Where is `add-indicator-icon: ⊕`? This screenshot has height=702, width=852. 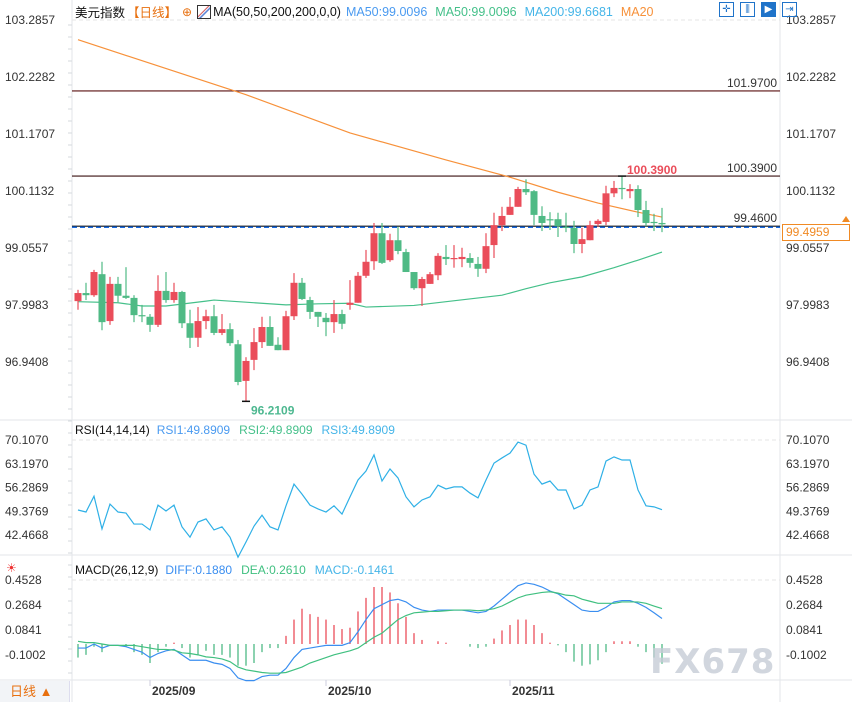
add-indicator-icon: ⊕ is located at coordinates (187, 11).